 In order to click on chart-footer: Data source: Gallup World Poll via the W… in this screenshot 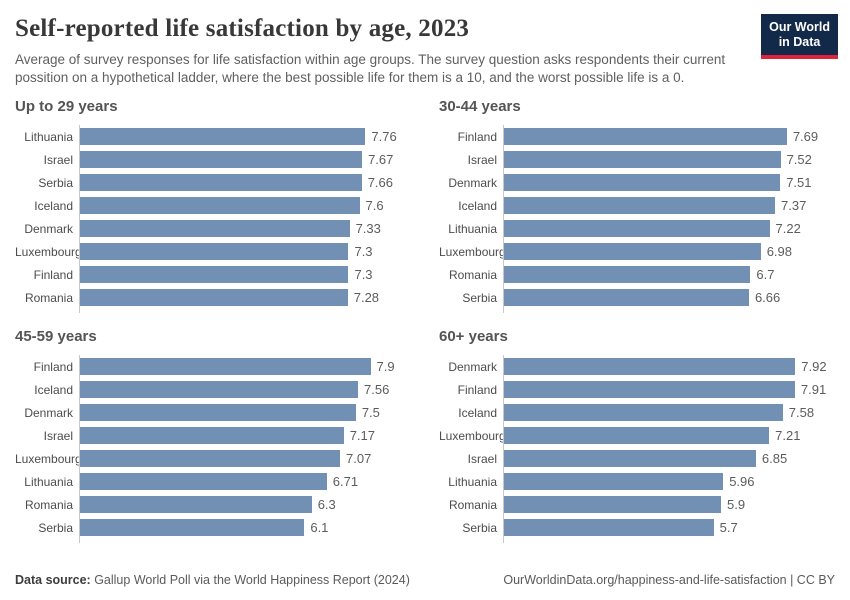, I will do `click(425, 580)`.